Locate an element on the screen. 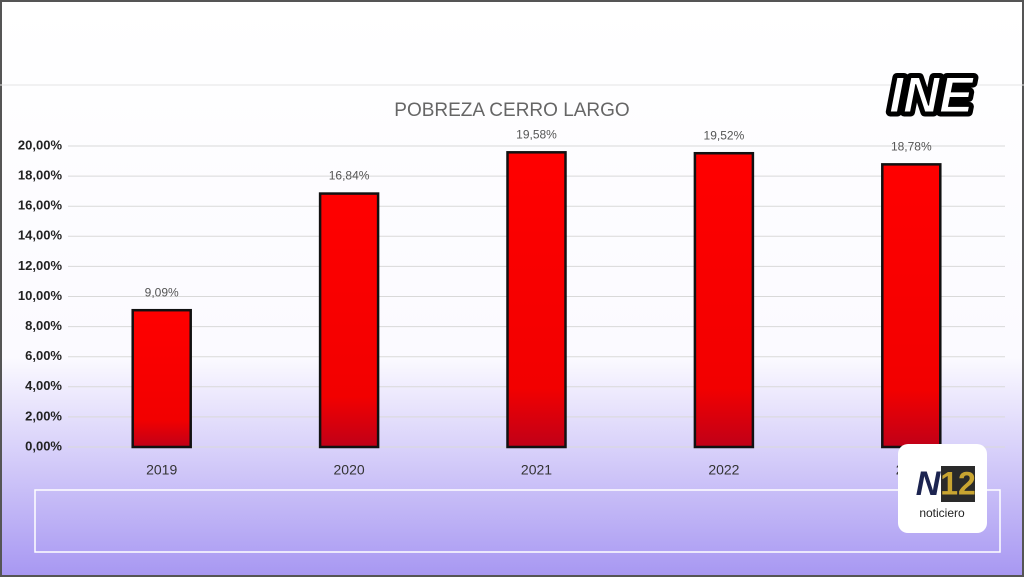  logo-letter: N is located at coordinates (929, 484).